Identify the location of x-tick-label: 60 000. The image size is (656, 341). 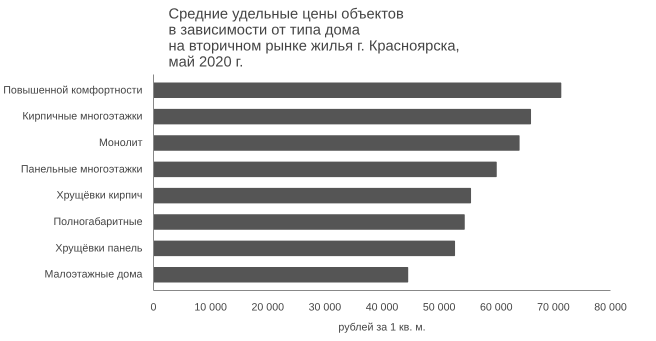
(496, 308).